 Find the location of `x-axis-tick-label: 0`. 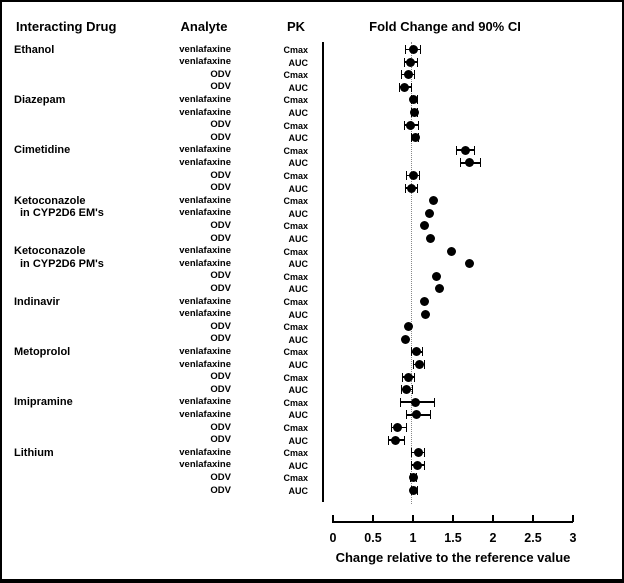

x-axis-tick-label: 0 is located at coordinates (333, 538).